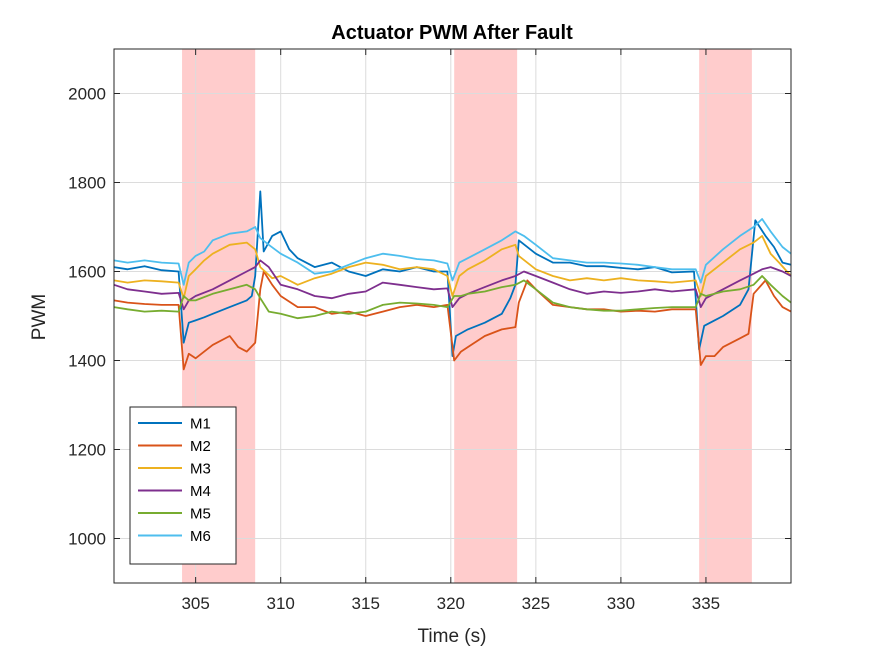  I want to click on y-tick-label: 1800, so click(87, 183).